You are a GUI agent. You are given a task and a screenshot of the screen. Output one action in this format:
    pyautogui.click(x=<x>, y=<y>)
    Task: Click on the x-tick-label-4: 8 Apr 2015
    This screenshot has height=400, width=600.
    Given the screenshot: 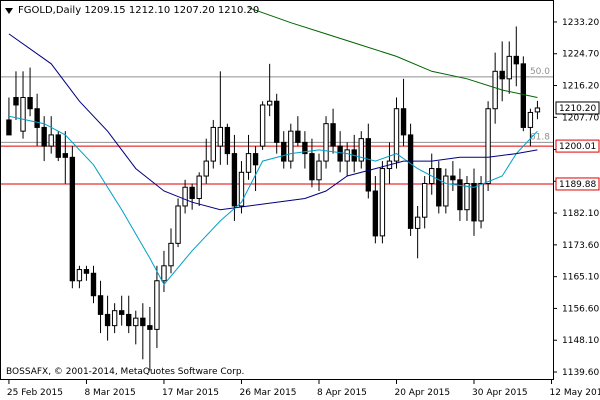 What is the action you would take?
    pyautogui.click(x=342, y=393)
    